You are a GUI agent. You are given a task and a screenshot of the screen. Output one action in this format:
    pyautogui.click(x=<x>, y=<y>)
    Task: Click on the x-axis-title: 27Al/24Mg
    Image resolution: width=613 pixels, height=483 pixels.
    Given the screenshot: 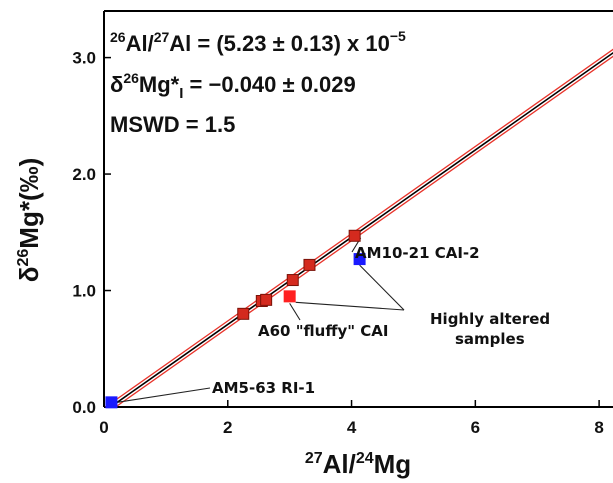 What is the action you would take?
    pyautogui.click(x=358, y=464)
    